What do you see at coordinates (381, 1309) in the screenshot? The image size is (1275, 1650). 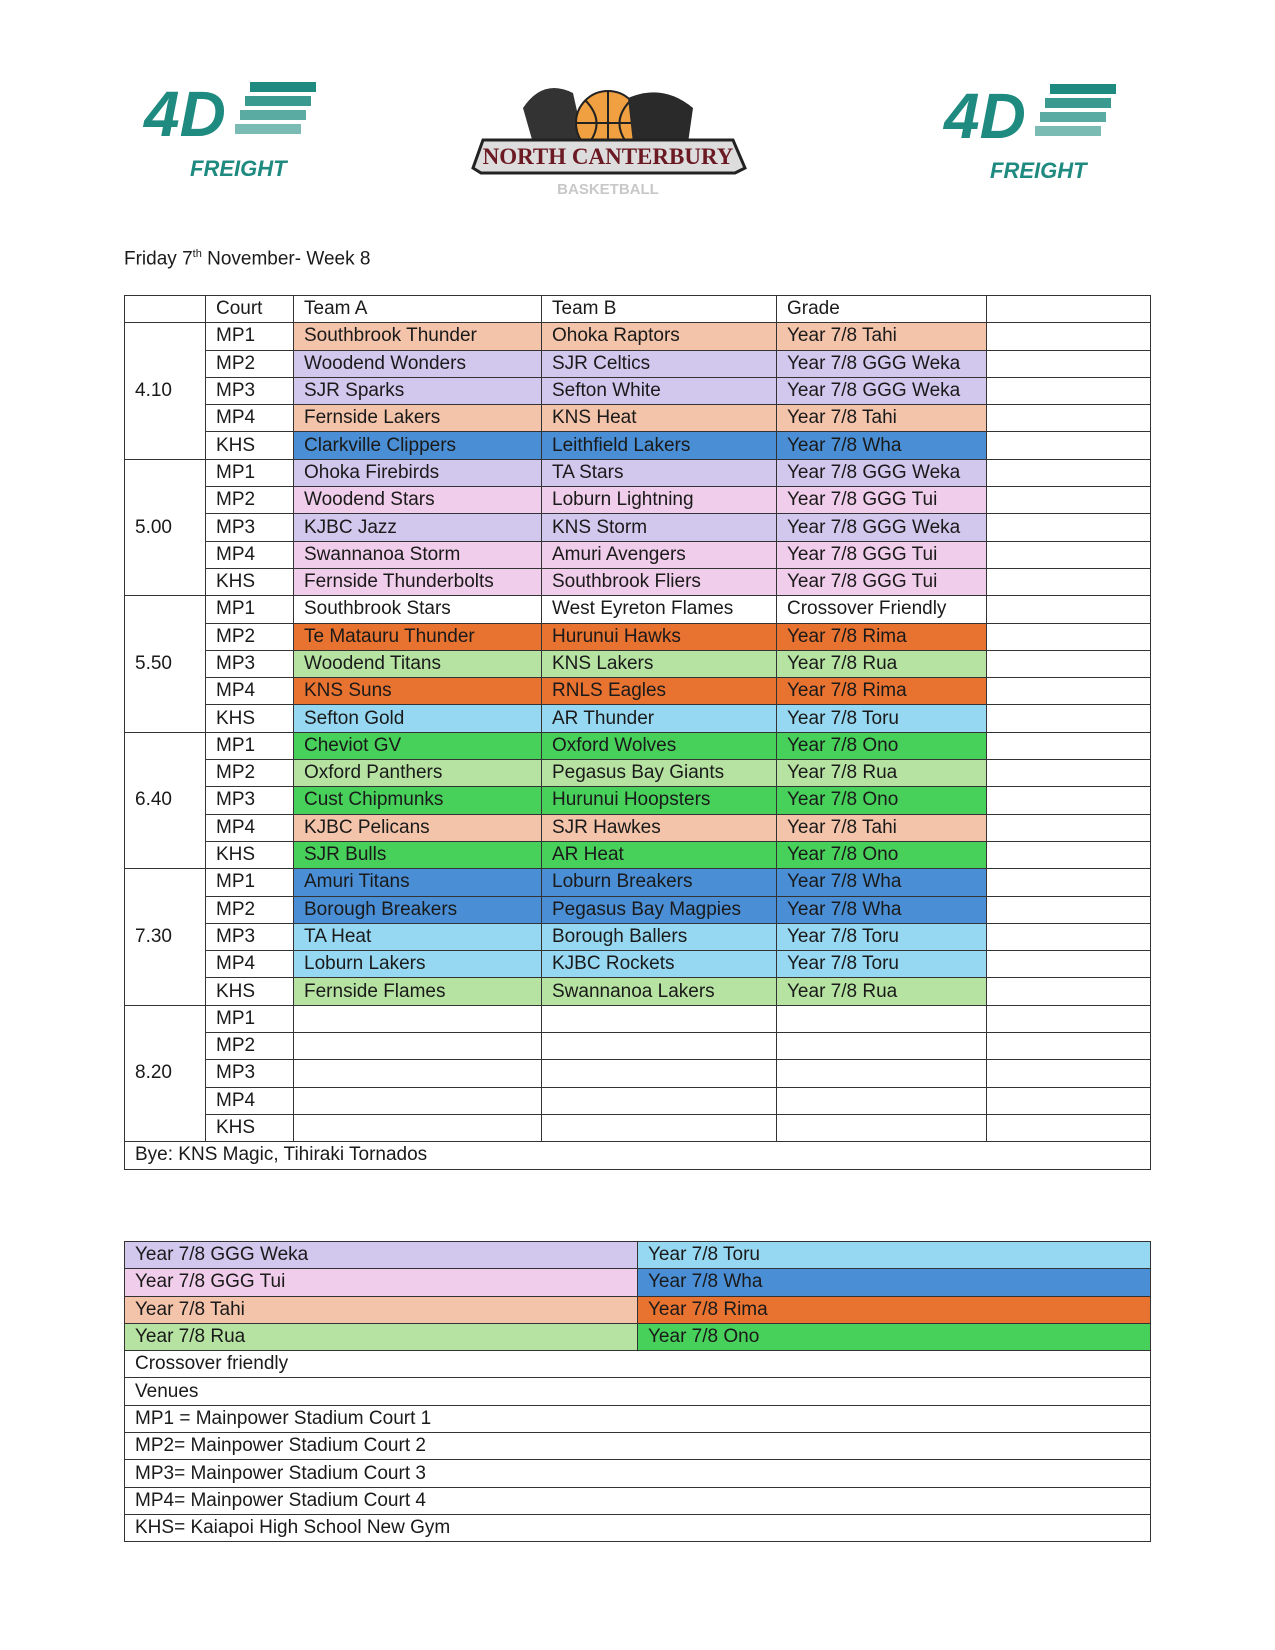 I see `legend-grade-cell: Year 7/8 Tahi` at bounding box center [381, 1309].